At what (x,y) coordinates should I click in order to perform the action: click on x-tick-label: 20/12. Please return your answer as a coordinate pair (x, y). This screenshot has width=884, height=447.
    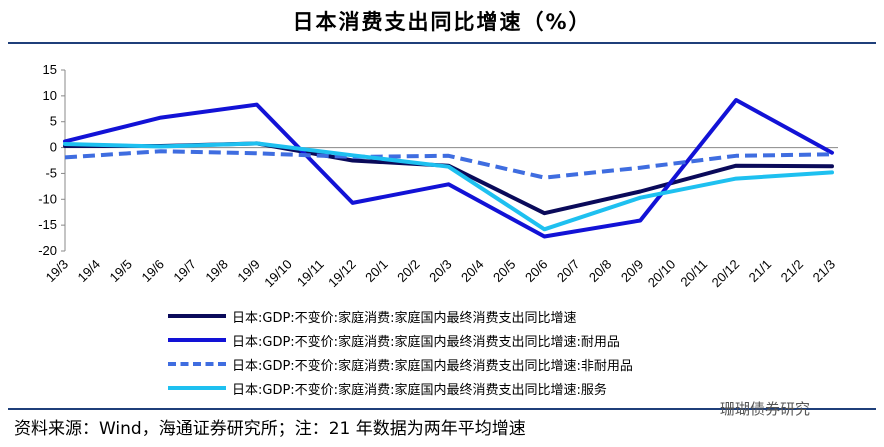
    Looking at the image, I should click on (726, 274).